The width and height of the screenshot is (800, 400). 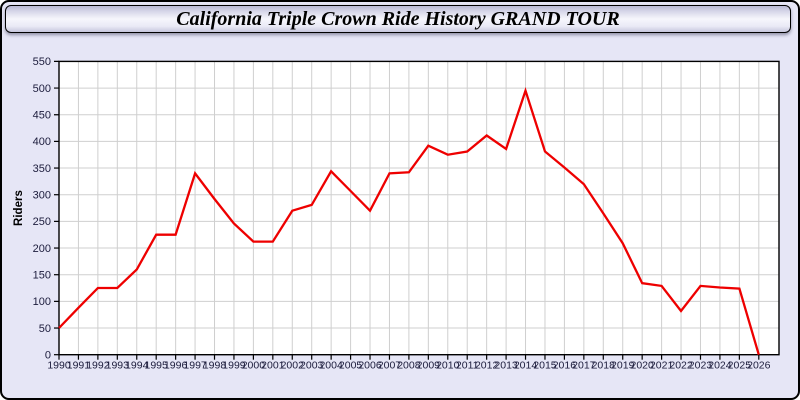 What do you see at coordinates (137, 366) in the screenshot?
I see `svg-text: 1994` at bounding box center [137, 366].